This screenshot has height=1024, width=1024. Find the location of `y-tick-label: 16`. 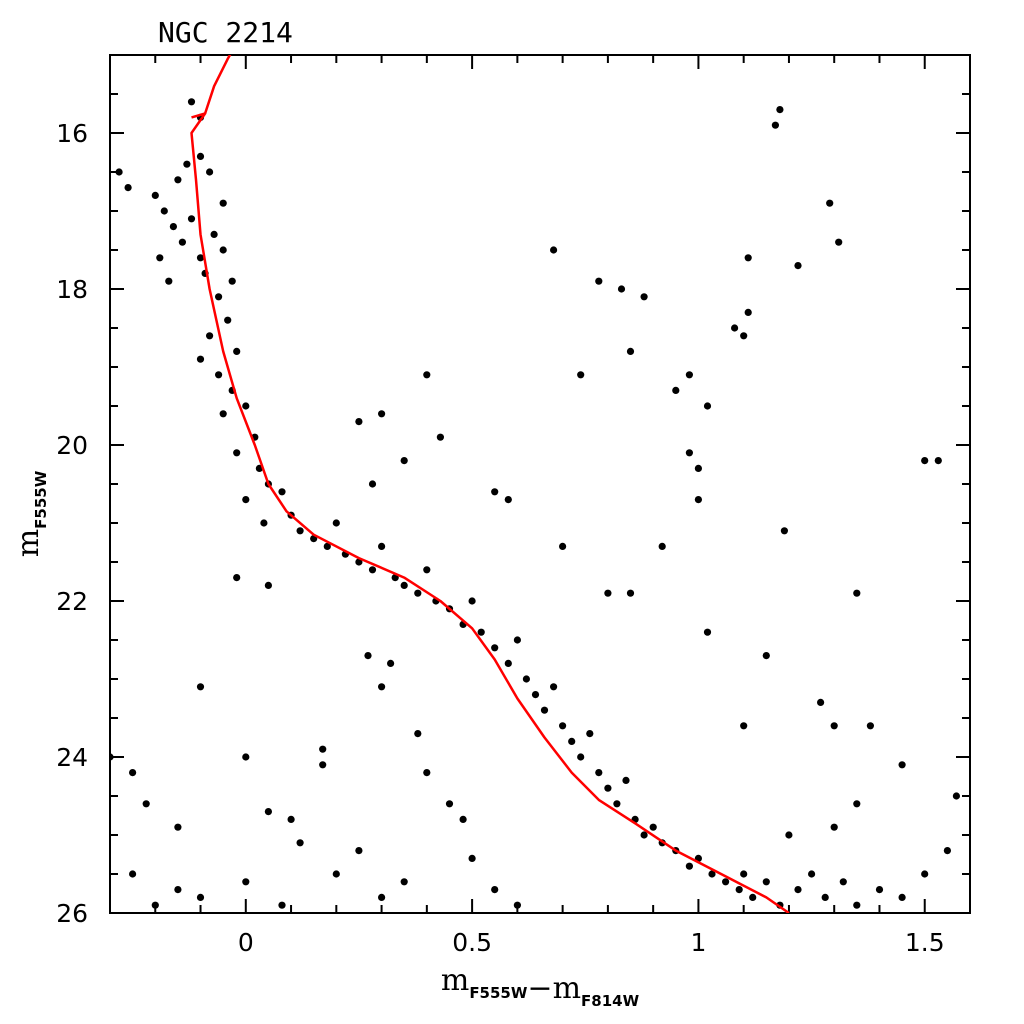

y-tick-label: 16 is located at coordinates (72, 133).